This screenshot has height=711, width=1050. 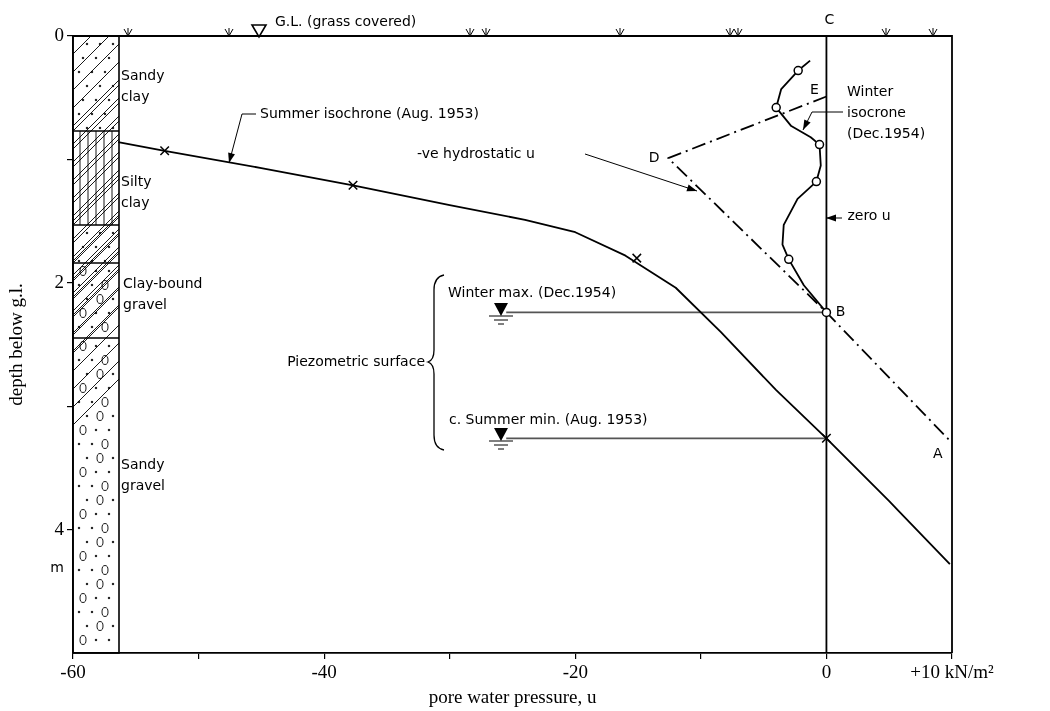 What do you see at coordinates (163, 293) in the screenshot?
I see `annotation: Clay-bound gravel` at bounding box center [163, 293].